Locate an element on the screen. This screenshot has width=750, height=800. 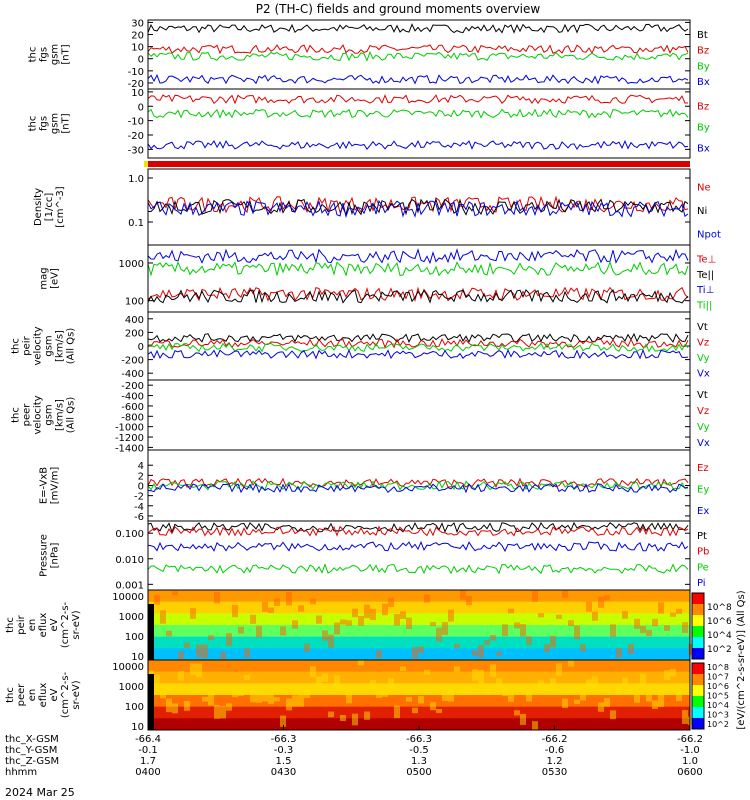
panel-ylabel-line: en is located at coordinates (32, 625).